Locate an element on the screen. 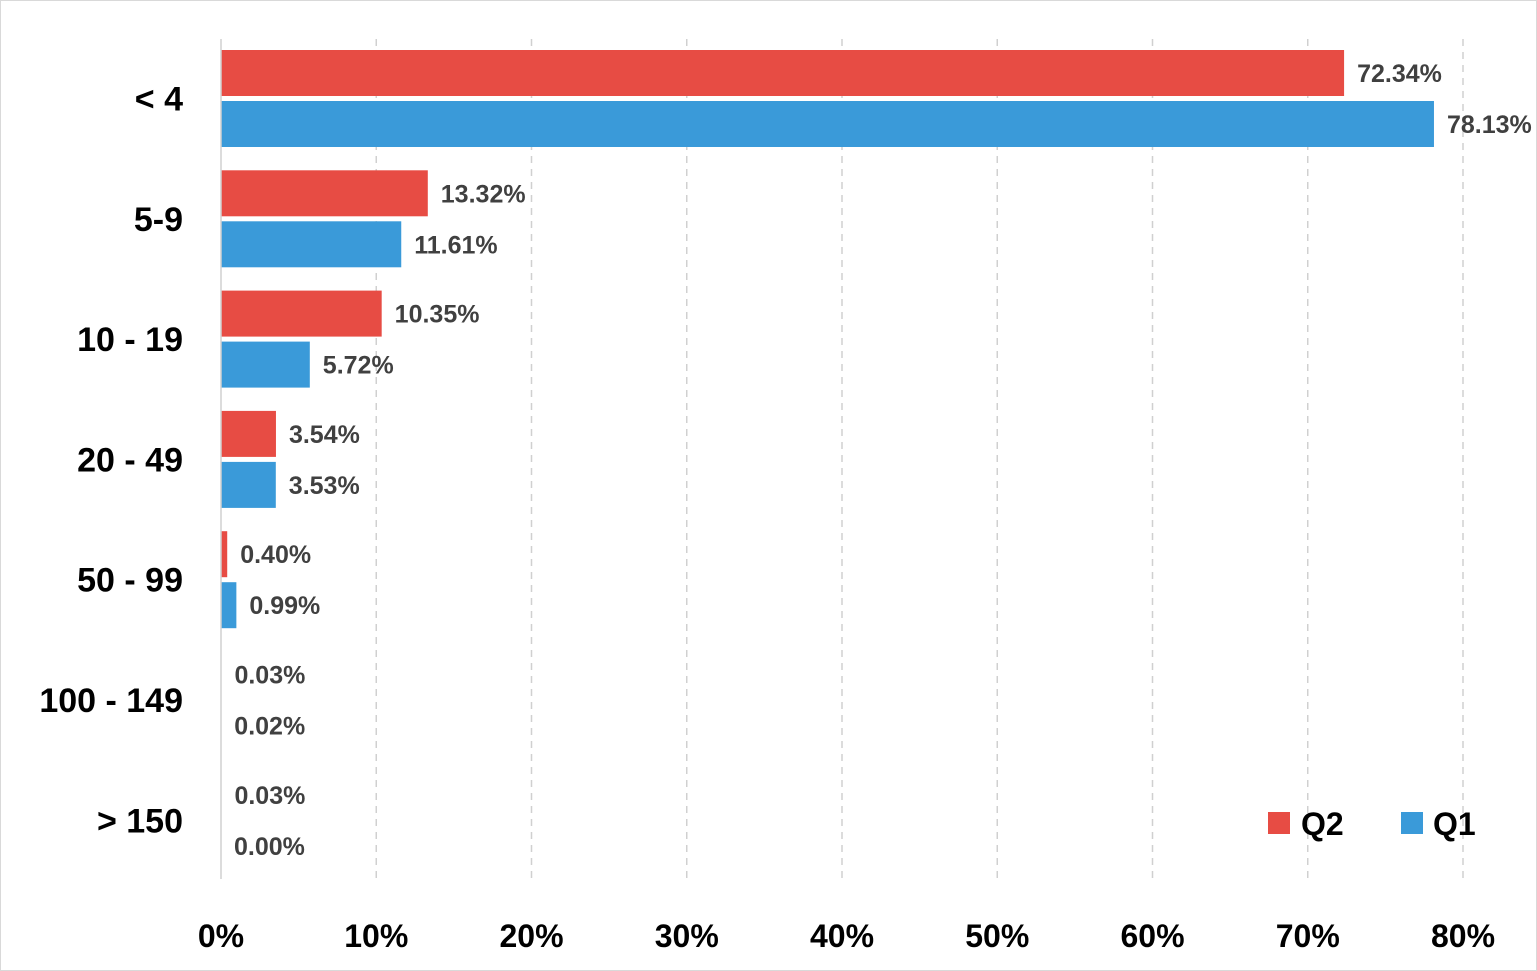 The height and width of the screenshot is (971, 1537). category-label: 5-9 is located at coordinates (158, 220).